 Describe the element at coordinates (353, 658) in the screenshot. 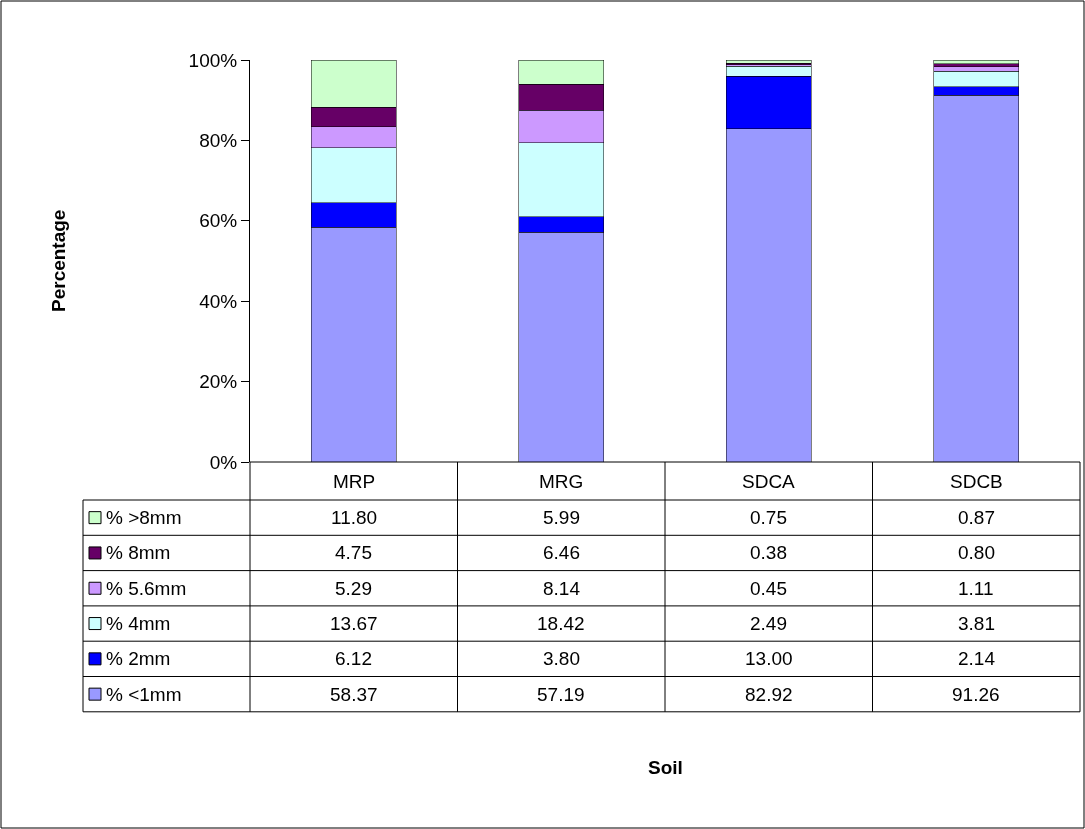

I see `data-label: 6.12` at that location.